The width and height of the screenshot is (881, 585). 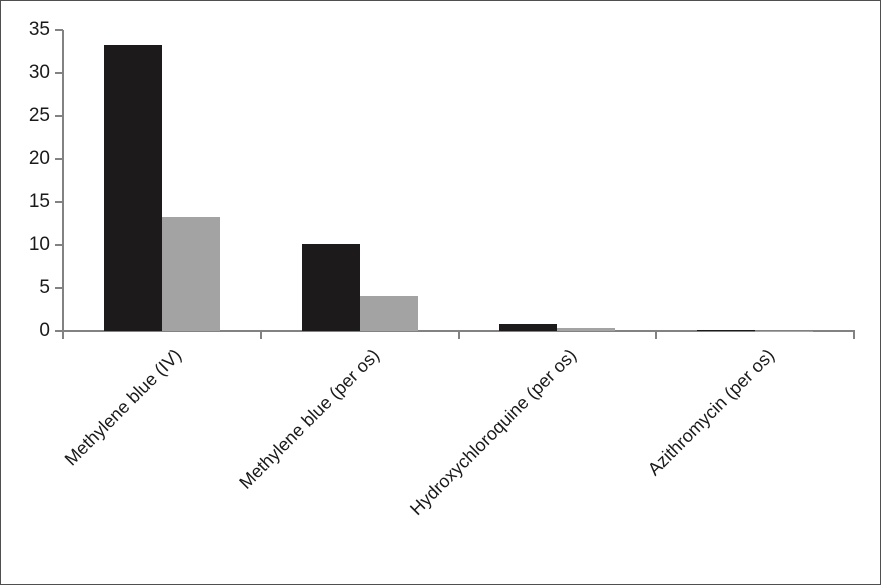 What do you see at coordinates (44, 287) in the screenshot?
I see `y-tick-label: 5` at bounding box center [44, 287].